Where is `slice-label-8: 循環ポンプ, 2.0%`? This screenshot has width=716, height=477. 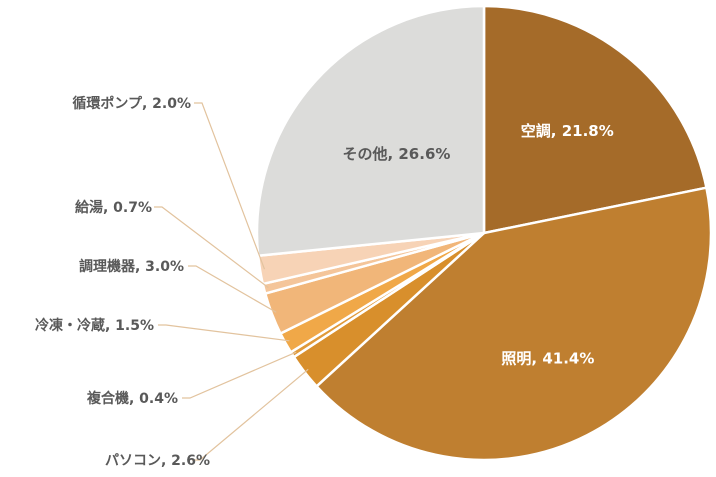
slice-label-8: 循環ポンプ, 2.0% is located at coordinates (131, 103).